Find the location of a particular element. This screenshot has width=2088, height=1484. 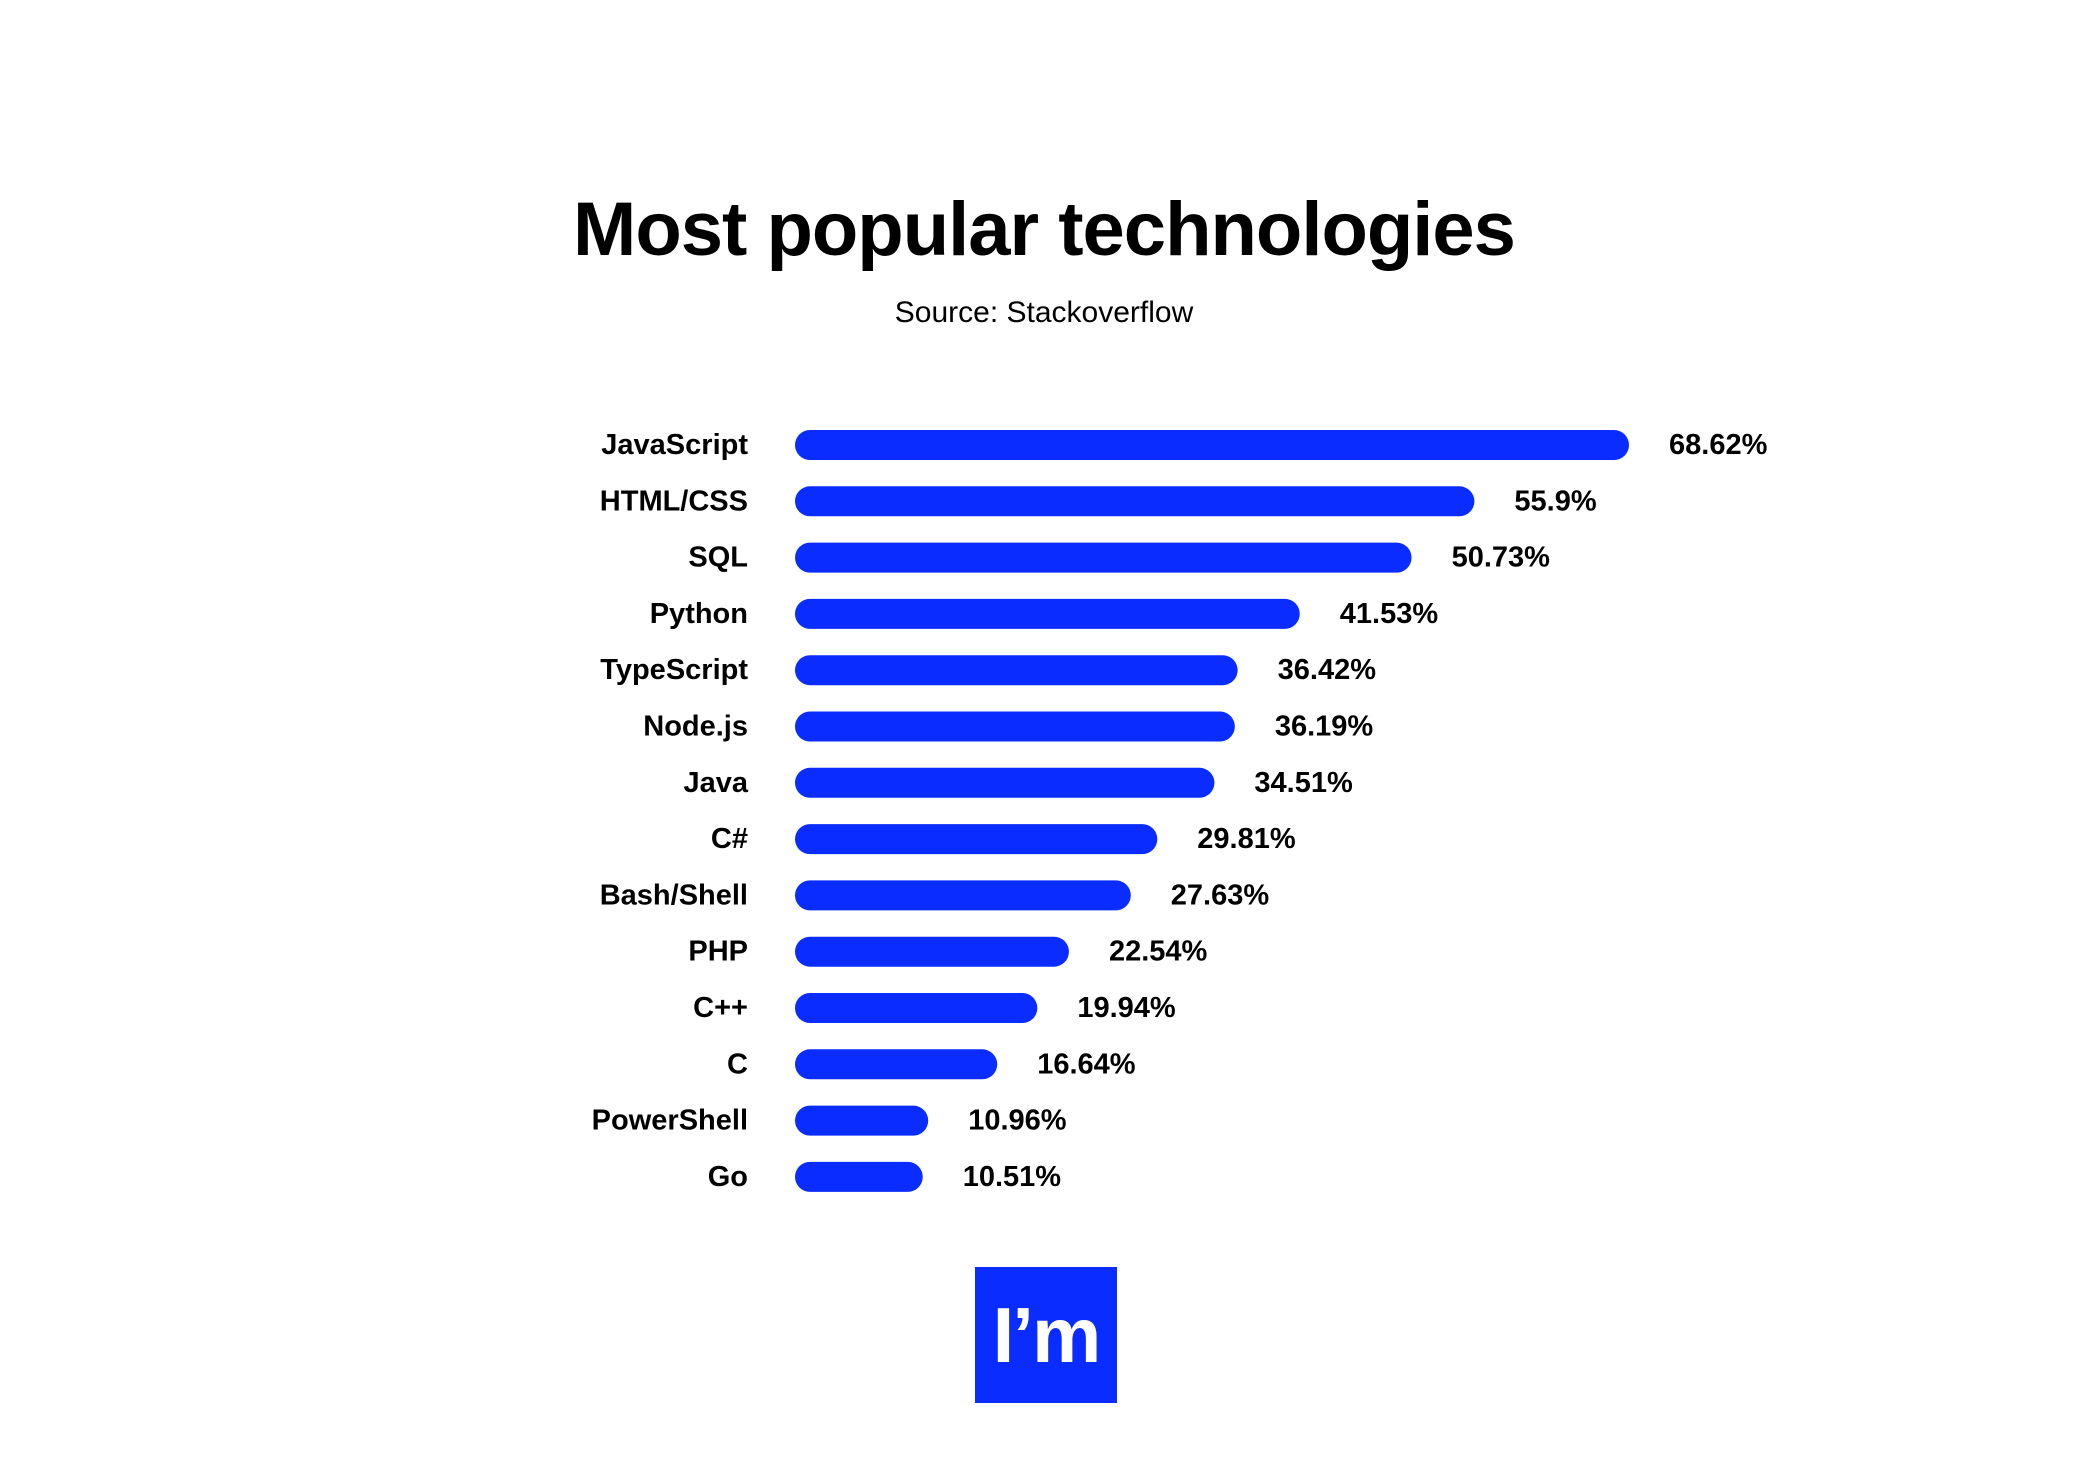

category-label-sql: SQL is located at coordinates (718, 558).